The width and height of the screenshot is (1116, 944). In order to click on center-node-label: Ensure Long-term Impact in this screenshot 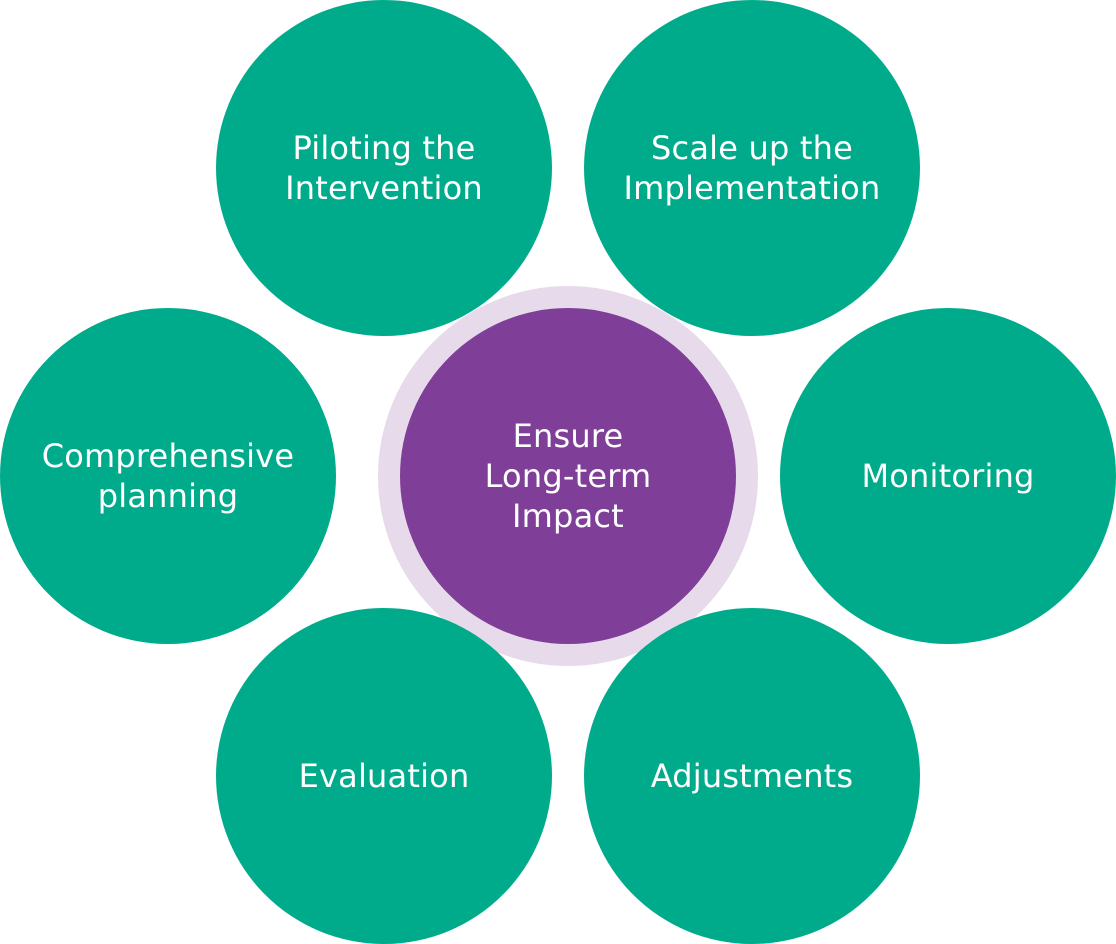, I will do `click(568, 476)`.